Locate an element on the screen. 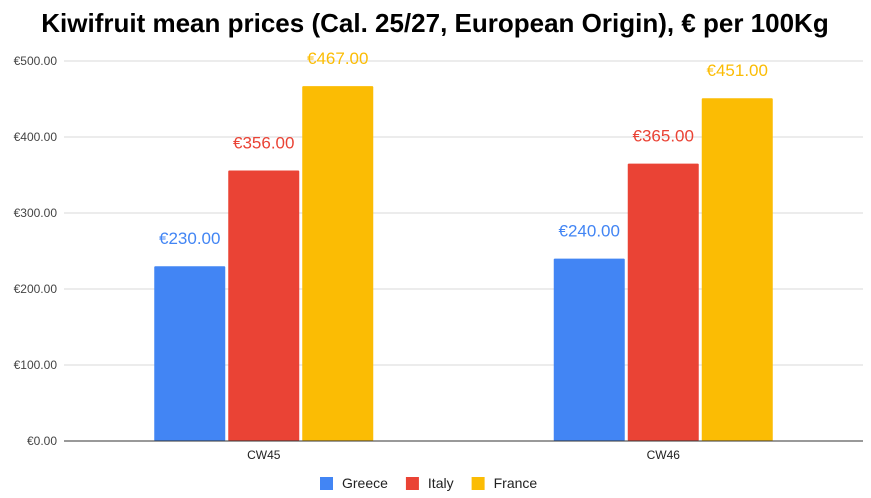 This screenshot has height=498, width=871. legend-label-italy: Italy is located at coordinates (441, 483).